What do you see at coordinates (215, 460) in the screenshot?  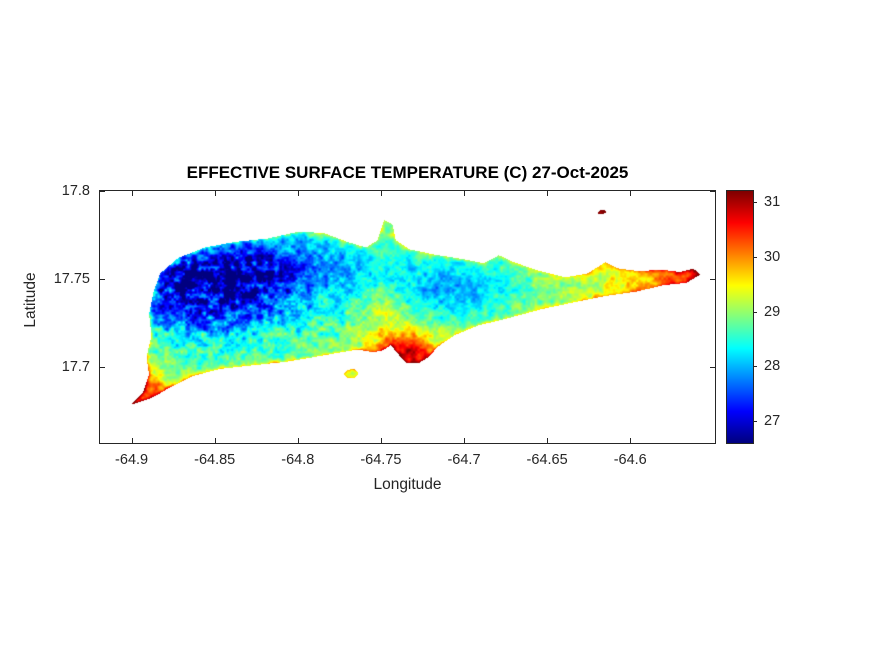 I see `x-tick-label: -64.85` at bounding box center [215, 460].